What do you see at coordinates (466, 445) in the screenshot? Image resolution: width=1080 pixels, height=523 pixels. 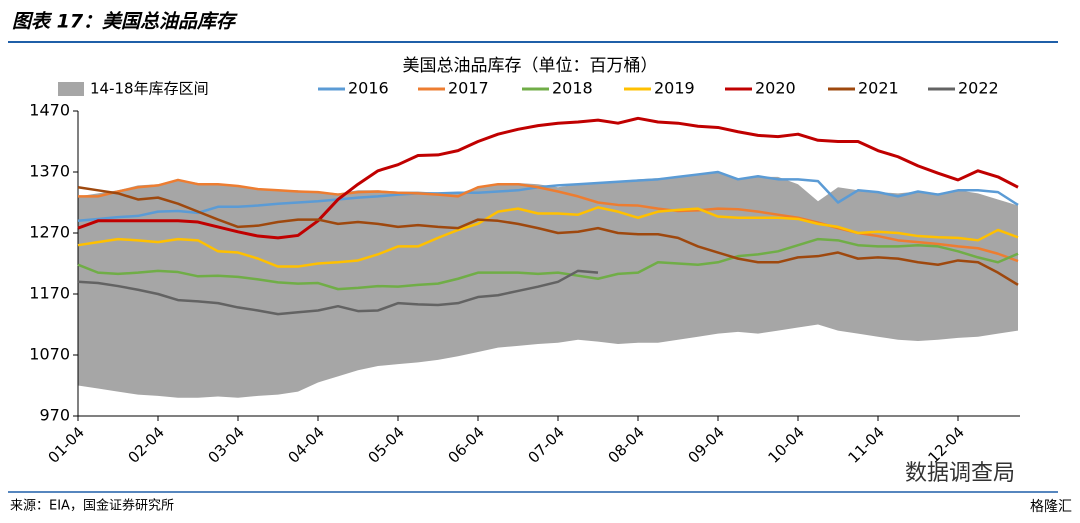 I see `x-tick-label: 06-04` at bounding box center [466, 445].